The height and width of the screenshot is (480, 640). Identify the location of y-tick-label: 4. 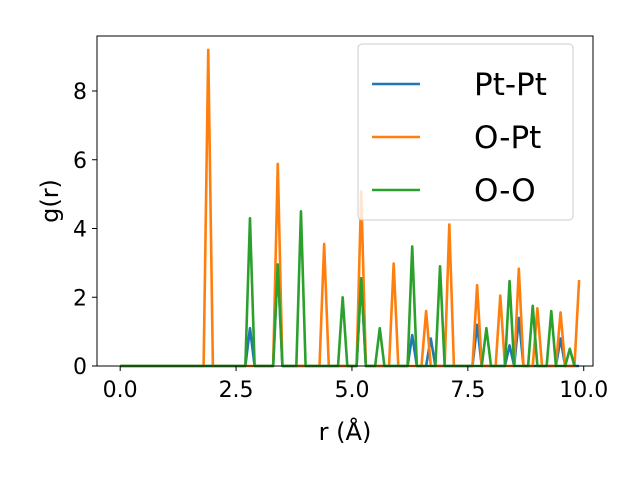
(80, 230).